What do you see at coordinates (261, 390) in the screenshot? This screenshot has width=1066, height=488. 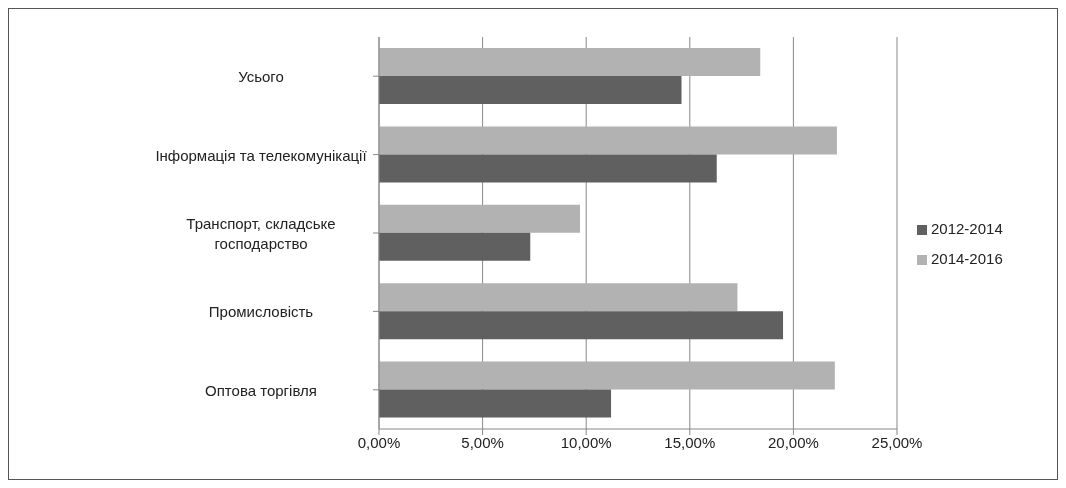 I see `y-tick-label: Оптова торгівля` at bounding box center [261, 390].